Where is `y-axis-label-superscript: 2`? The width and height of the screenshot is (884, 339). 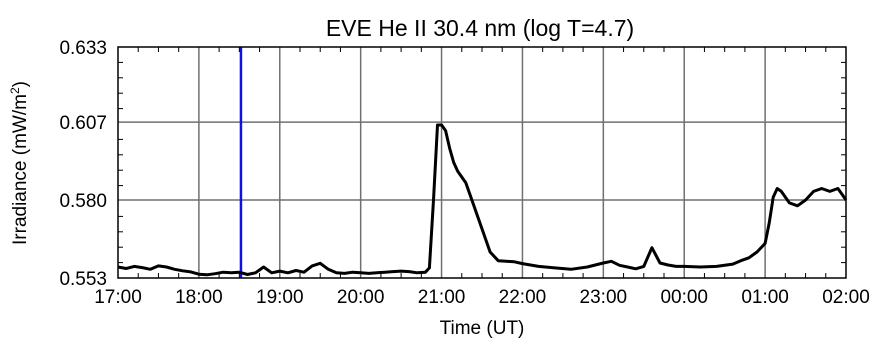 y-axis-label-superscript: 2 is located at coordinates (15, 90).